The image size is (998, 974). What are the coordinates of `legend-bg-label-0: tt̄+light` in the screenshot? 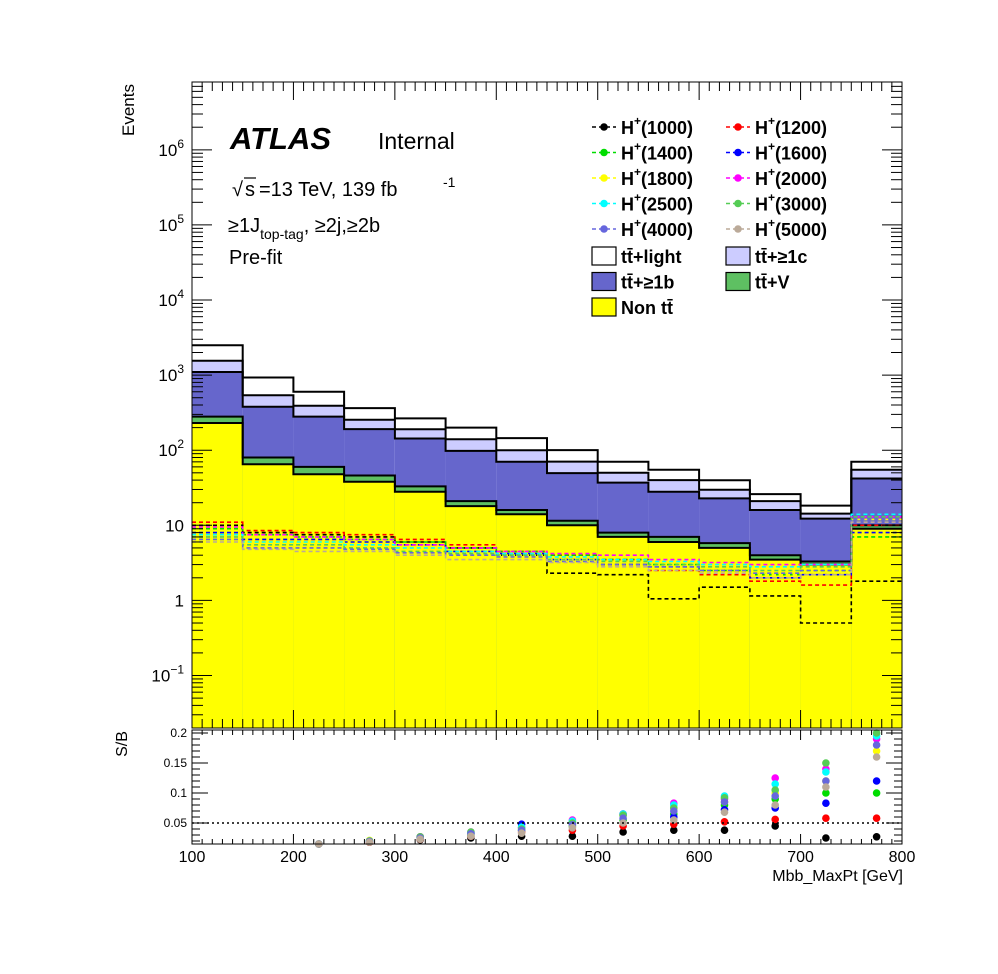 It's located at (651, 257).